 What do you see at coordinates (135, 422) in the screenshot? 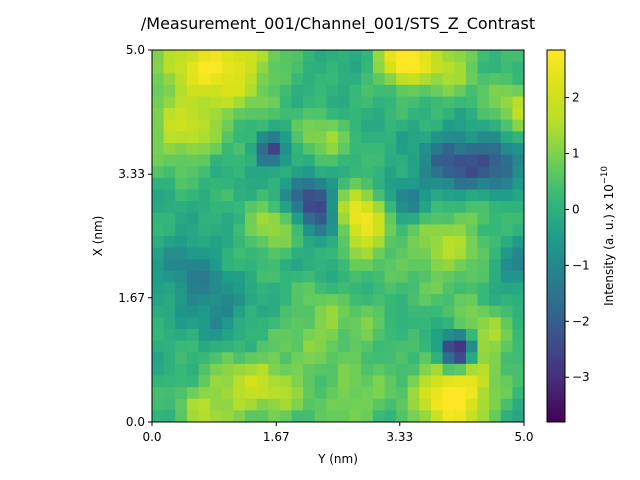
I see `y-tick-label: 0.0` at bounding box center [135, 422].